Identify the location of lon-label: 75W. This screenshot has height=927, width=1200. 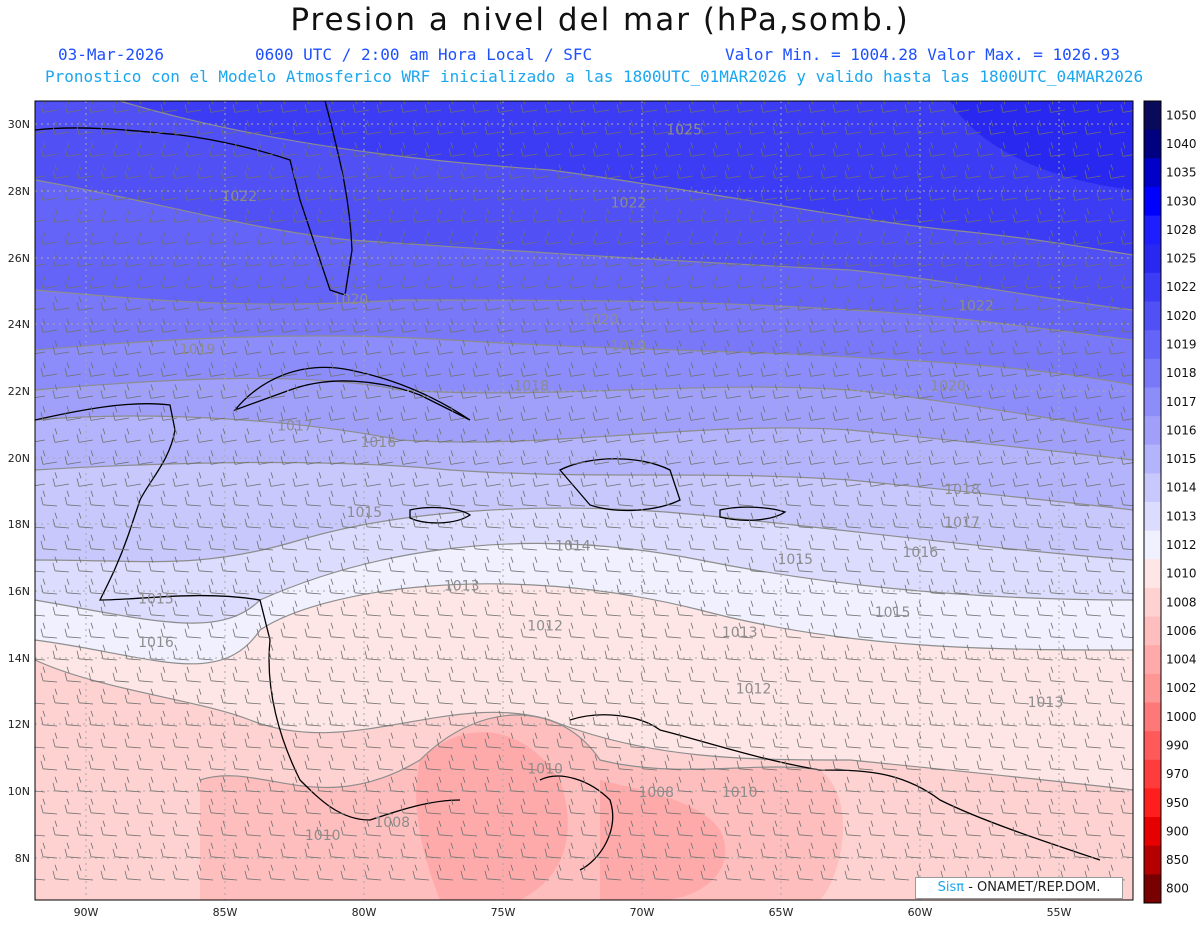
(503, 912).